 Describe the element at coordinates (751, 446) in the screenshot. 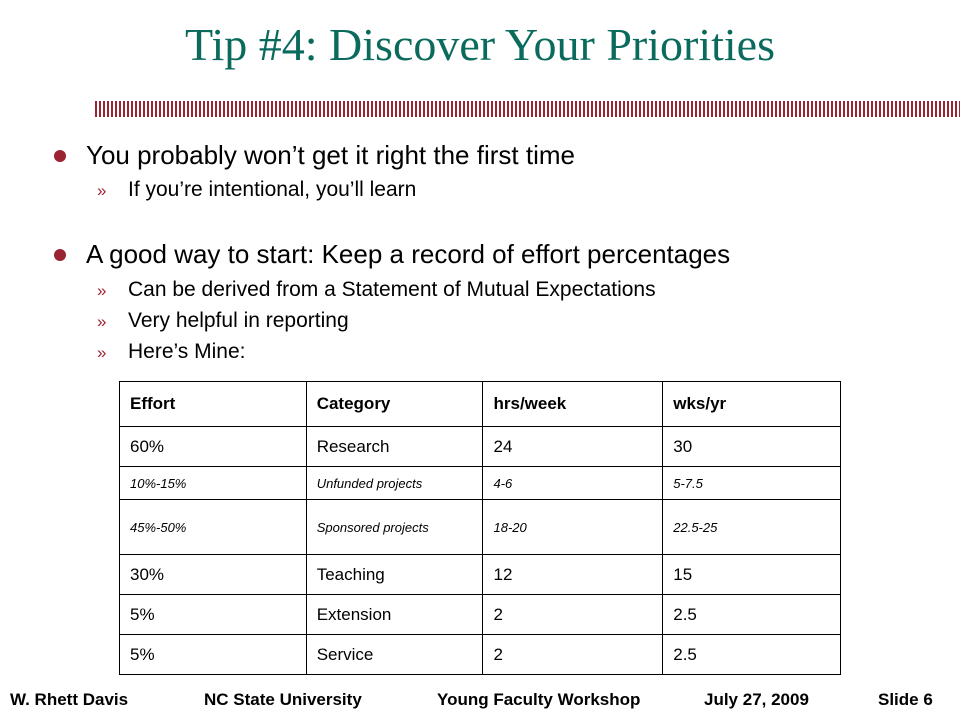

I see `table-cell: 30` at that location.